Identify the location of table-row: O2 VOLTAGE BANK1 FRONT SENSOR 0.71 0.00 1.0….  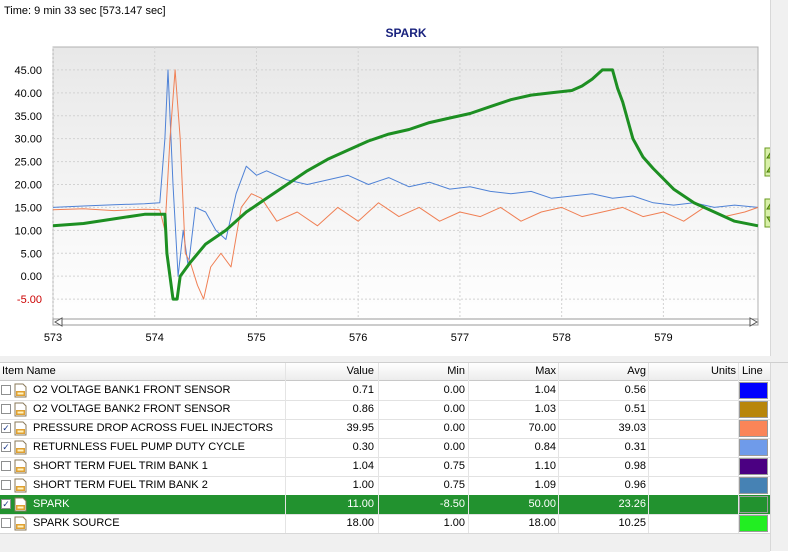
(385, 391).